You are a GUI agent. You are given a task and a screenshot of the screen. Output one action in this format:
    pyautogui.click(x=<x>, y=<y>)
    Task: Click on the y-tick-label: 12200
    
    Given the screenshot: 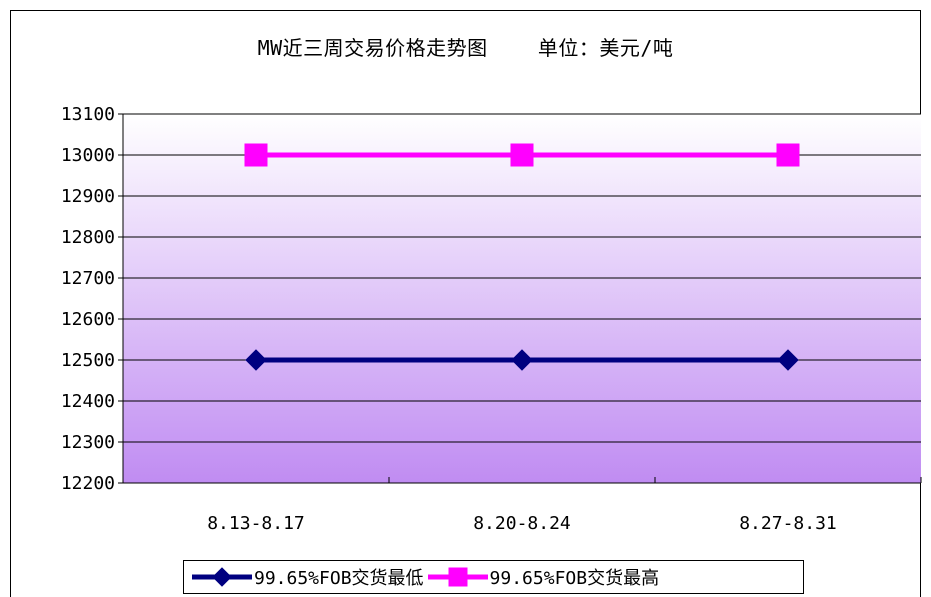 What is the action you would take?
    pyautogui.click(x=88, y=483)
    